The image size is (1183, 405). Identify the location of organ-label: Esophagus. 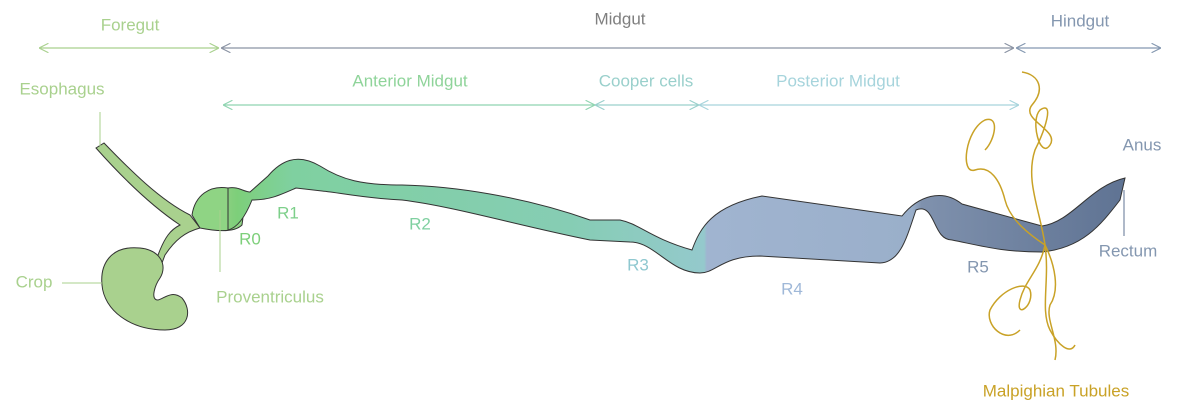
(61, 88).